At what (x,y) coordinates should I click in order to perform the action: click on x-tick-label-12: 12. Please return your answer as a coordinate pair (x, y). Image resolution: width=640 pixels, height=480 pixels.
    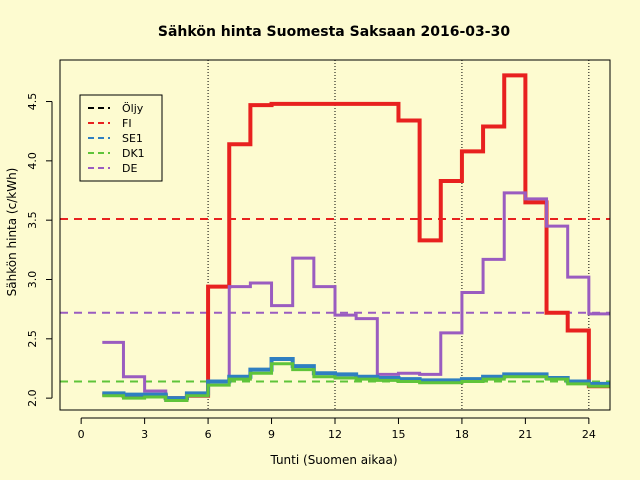
    Looking at the image, I should click on (335, 434).